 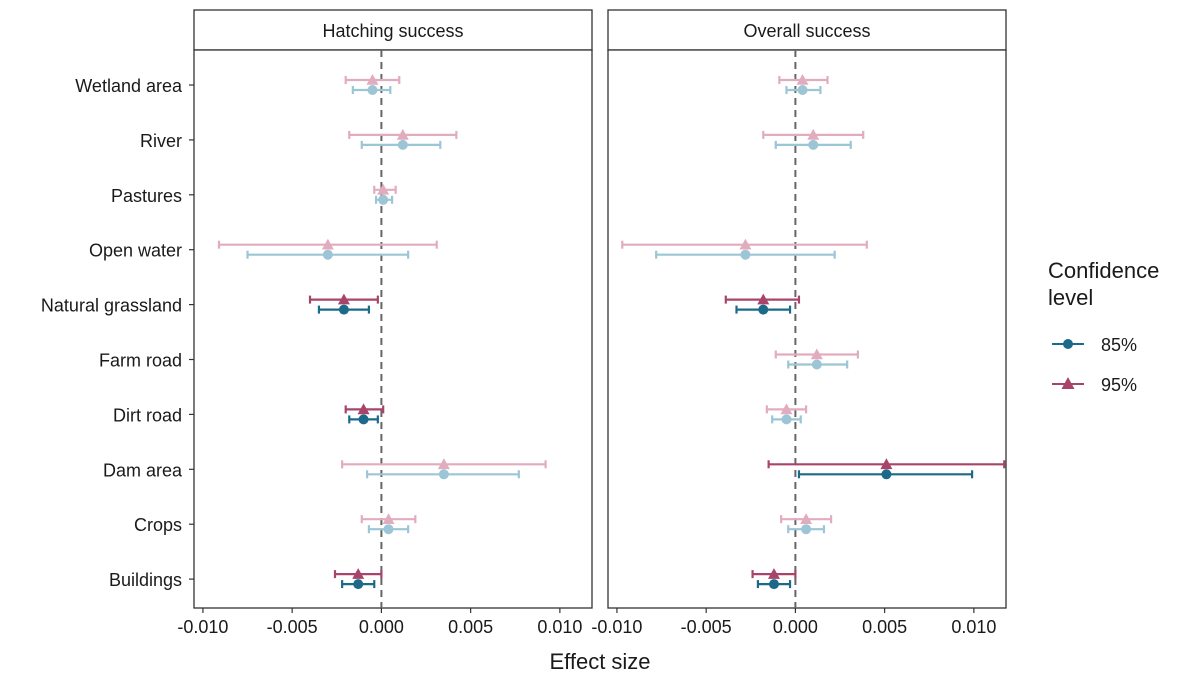 I want to click on legend-entry-85: 85%, so click(x=1094, y=345).